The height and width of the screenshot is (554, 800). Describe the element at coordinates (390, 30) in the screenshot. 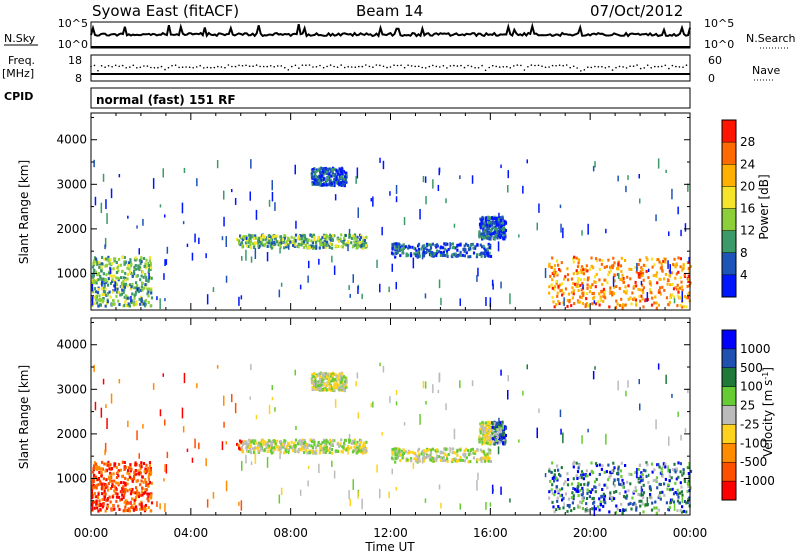

I see `nsky-trace` at that location.